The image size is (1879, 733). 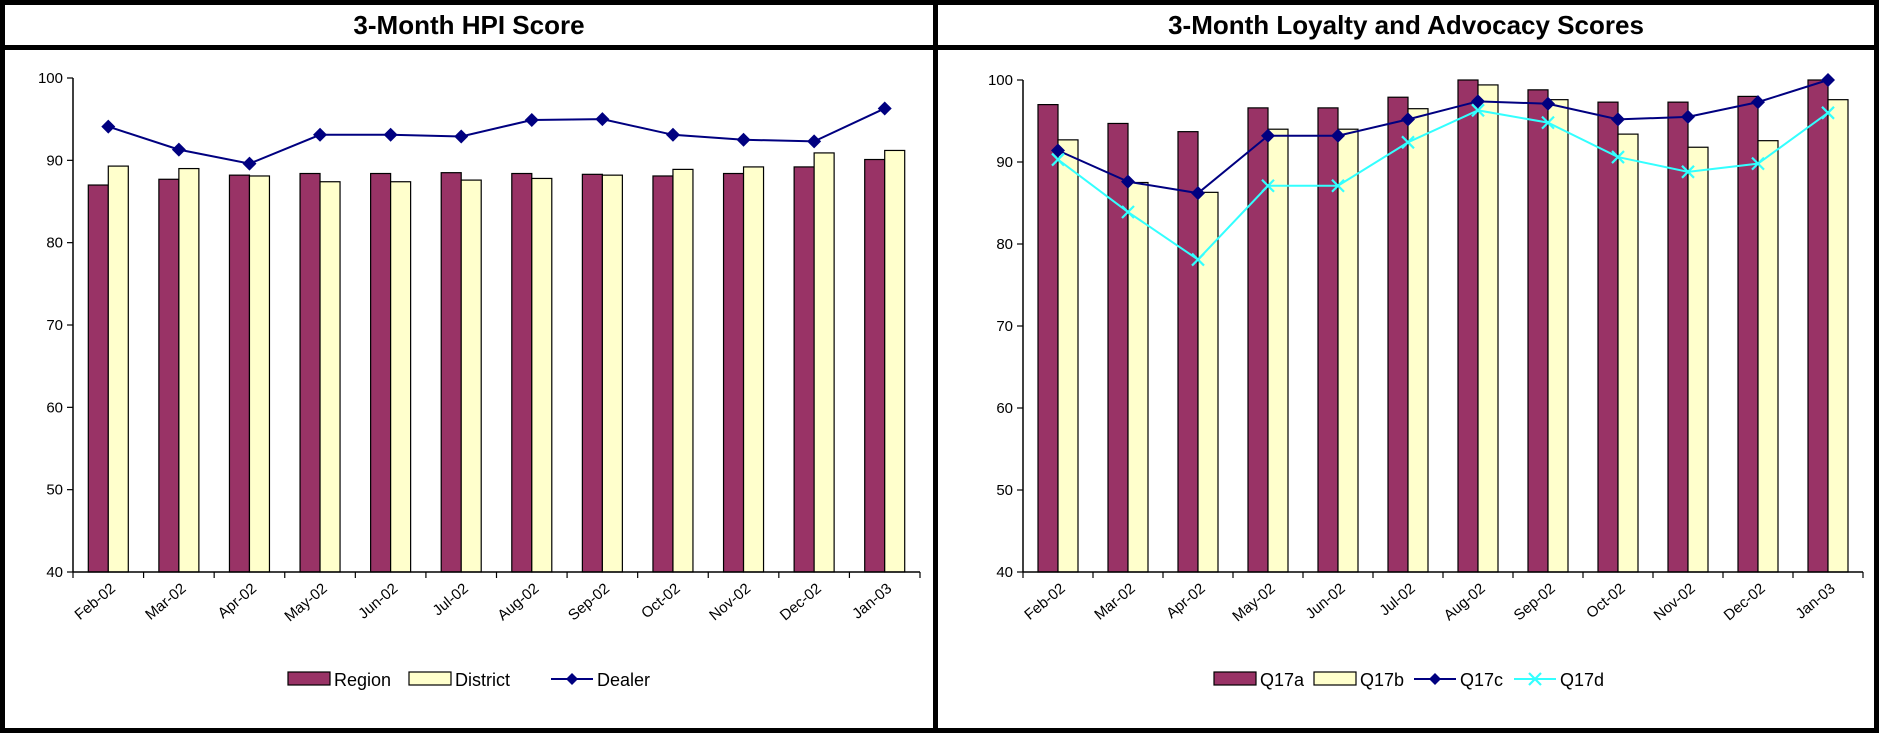 I want to click on x-tick-label: Jun-02, so click(x=1326, y=601).